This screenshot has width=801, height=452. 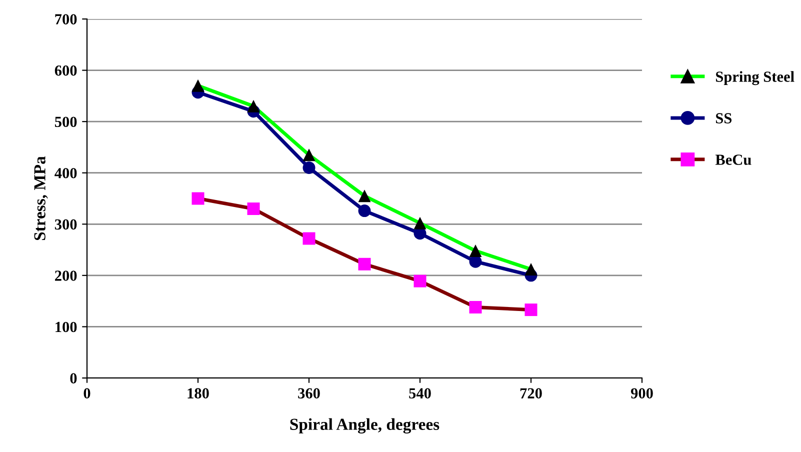 What do you see at coordinates (66, 327) in the screenshot?
I see `y-tick-label: 100` at bounding box center [66, 327].